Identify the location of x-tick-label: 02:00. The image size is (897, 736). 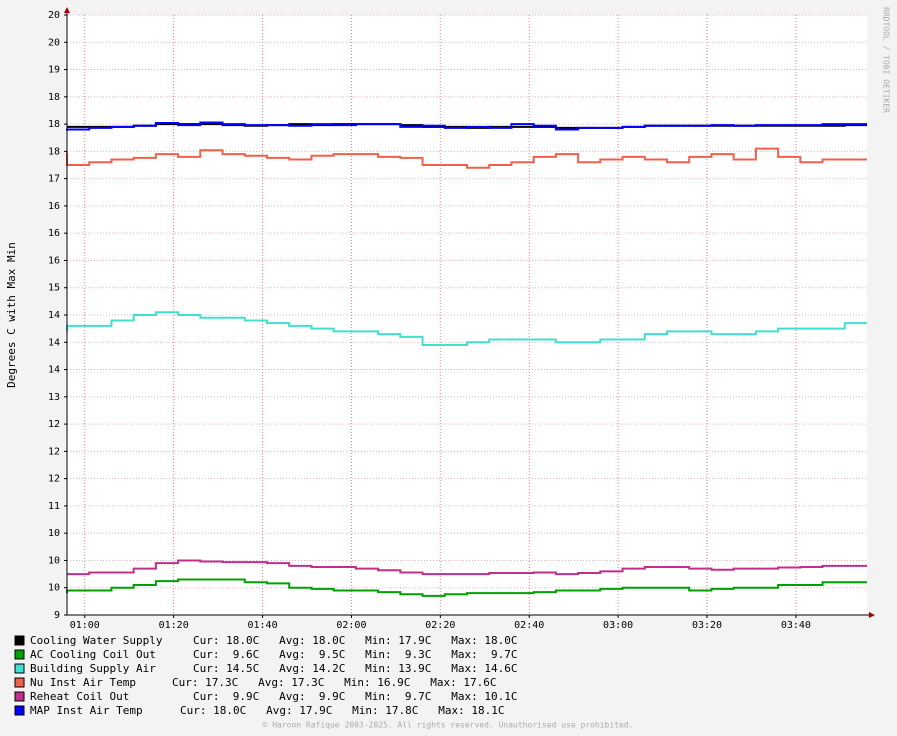
(351, 625).